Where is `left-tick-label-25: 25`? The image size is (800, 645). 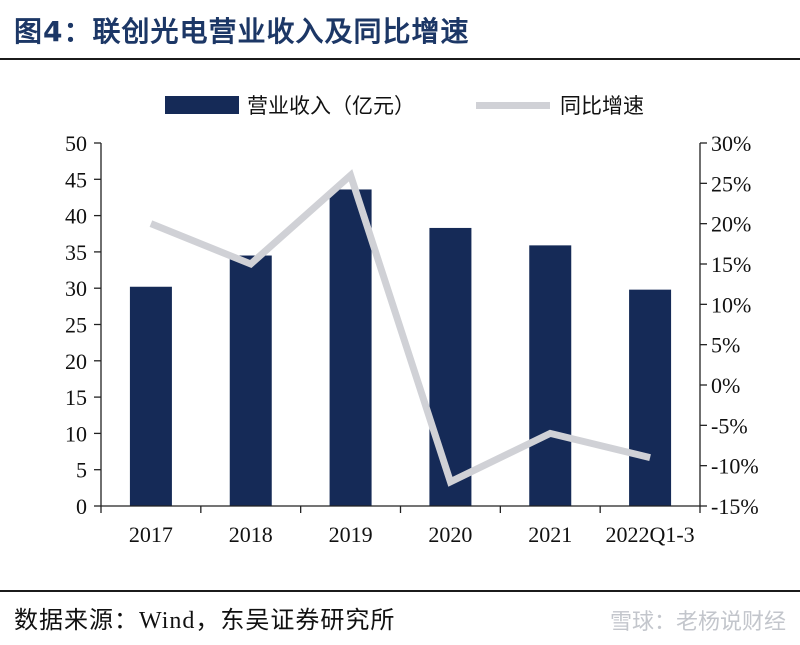 left-tick-label-25: 25 is located at coordinates (76, 325).